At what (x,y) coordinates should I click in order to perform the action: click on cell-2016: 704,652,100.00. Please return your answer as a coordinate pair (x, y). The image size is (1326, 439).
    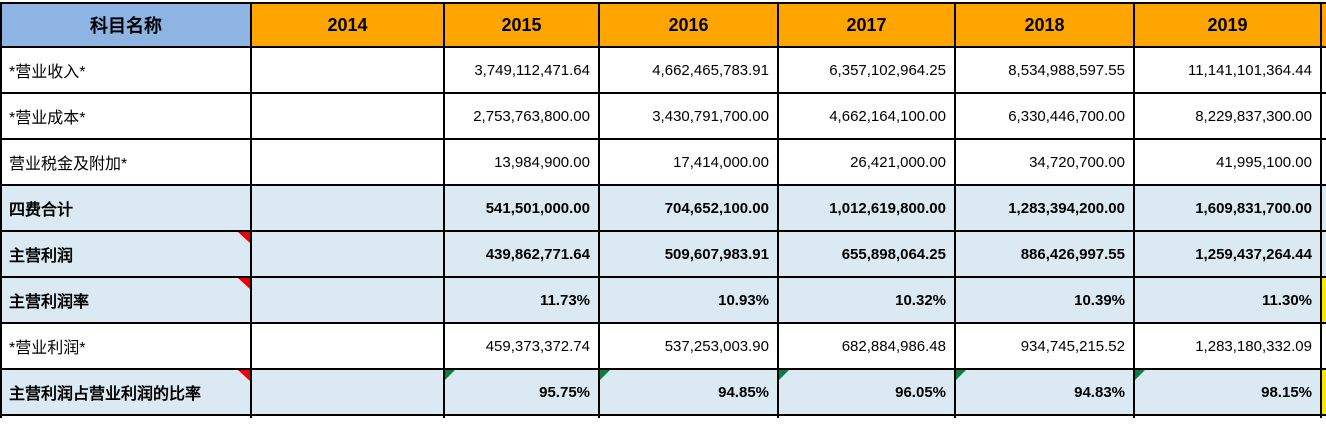
    Looking at the image, I should click on (688, 208).